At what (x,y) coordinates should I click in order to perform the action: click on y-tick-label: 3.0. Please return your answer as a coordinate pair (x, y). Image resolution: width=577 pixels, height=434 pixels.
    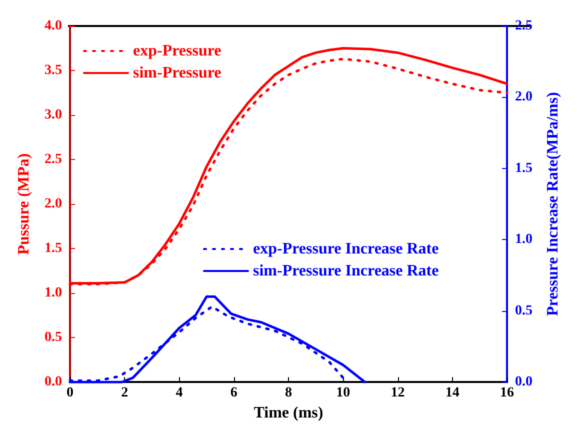
    Looking at the image, I should click on (53, 115).